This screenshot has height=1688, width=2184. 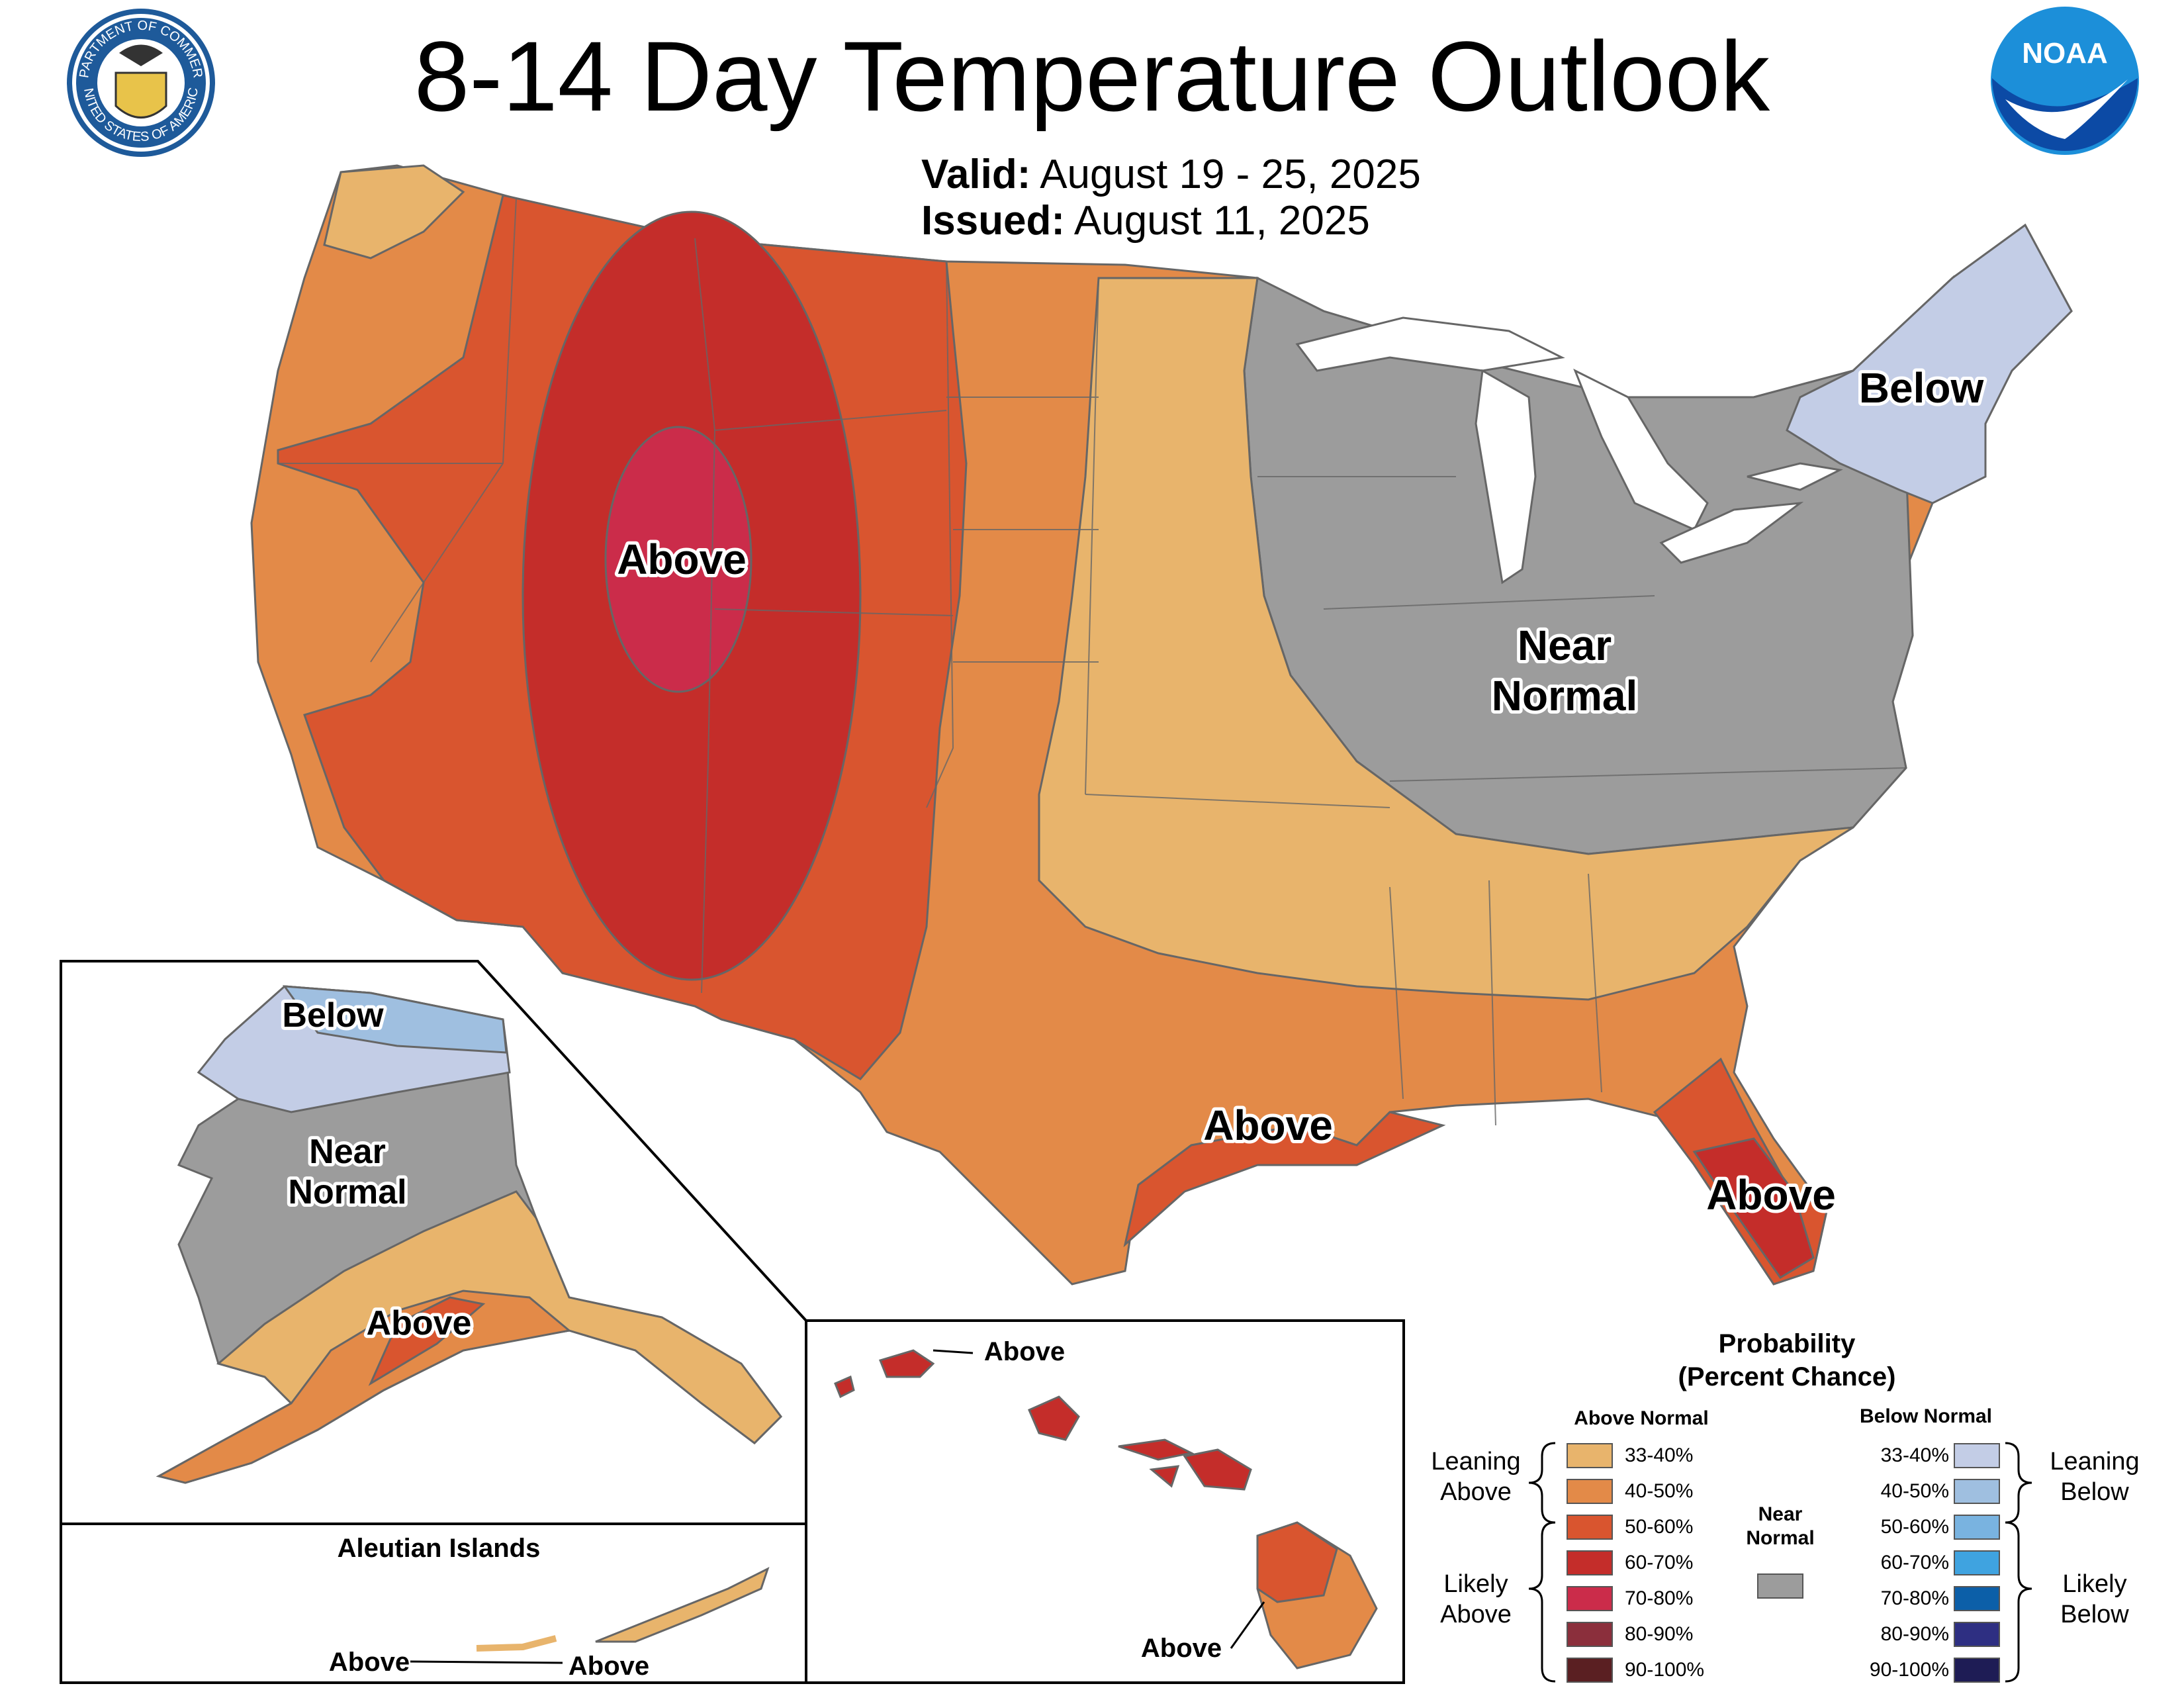 What do you see at coordinates (347, 1192) in the screenshot?
I see `ak-label-near-2: Normal` at bounding box center [347, 1192].